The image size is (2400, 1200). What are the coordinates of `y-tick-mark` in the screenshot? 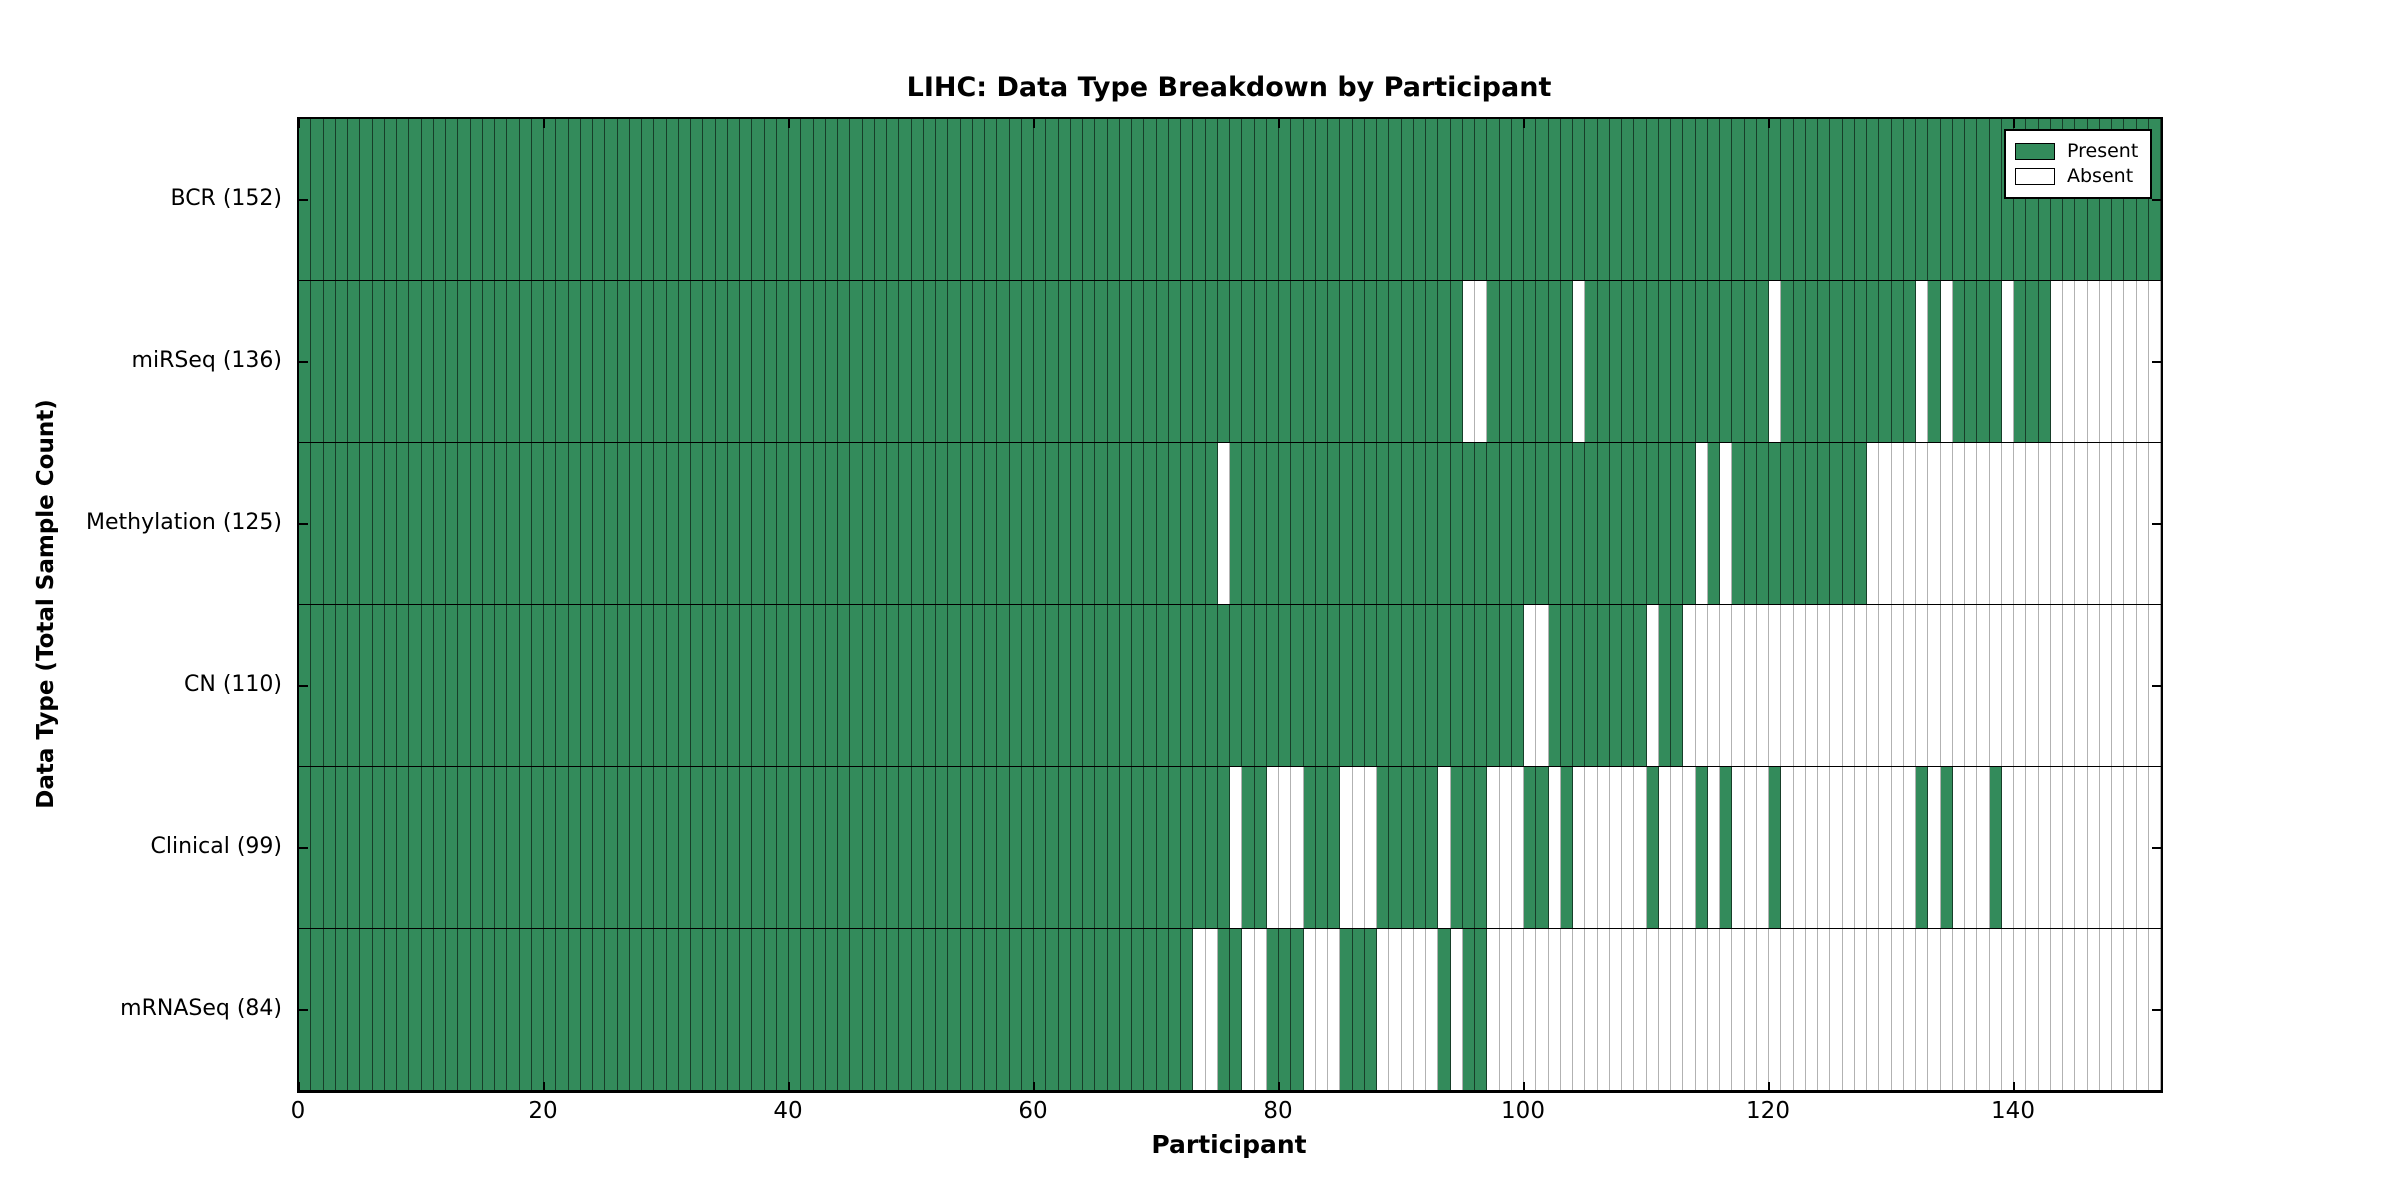 It's located at (303, 848).